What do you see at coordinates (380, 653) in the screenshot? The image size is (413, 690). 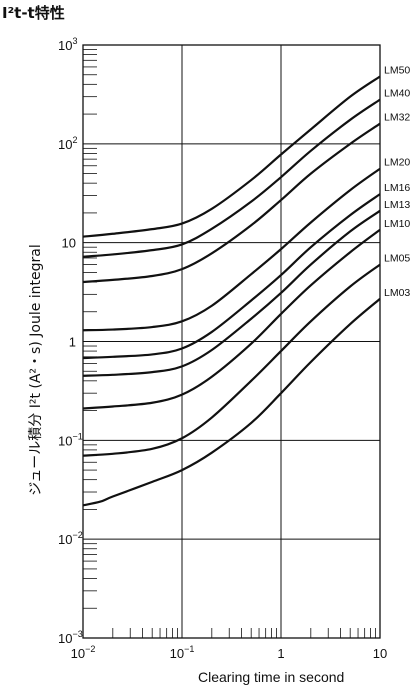 I see `x-tick-label: 10` at bounding box center [380, 653].